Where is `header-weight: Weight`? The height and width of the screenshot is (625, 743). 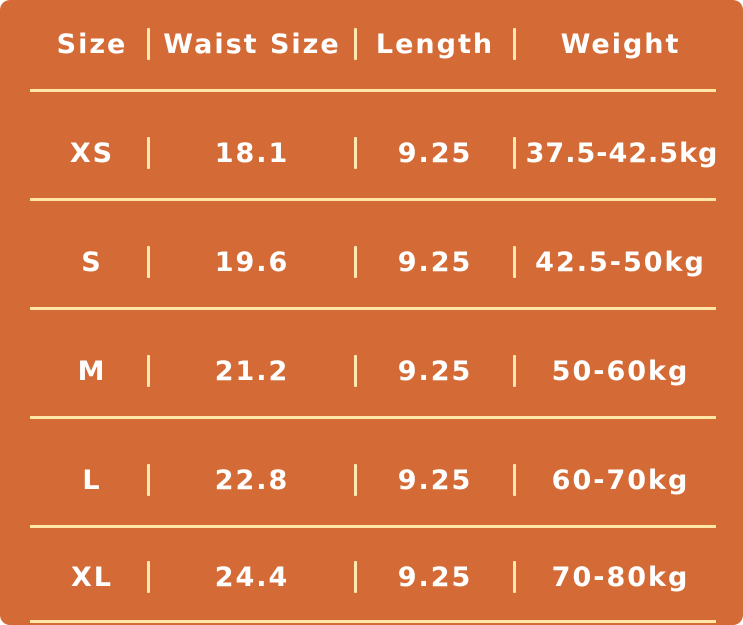
header-weight: Weight is located at coordinates (620, 44).